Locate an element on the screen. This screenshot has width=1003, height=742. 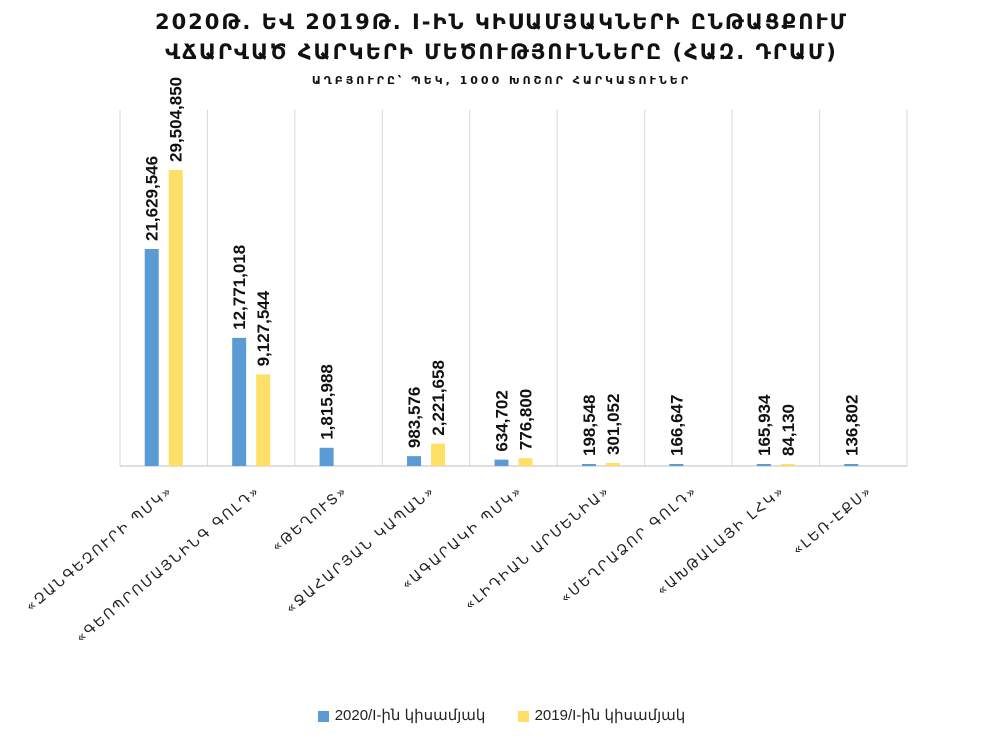
data-label: 166,647 is located at coordinates (676, 425).